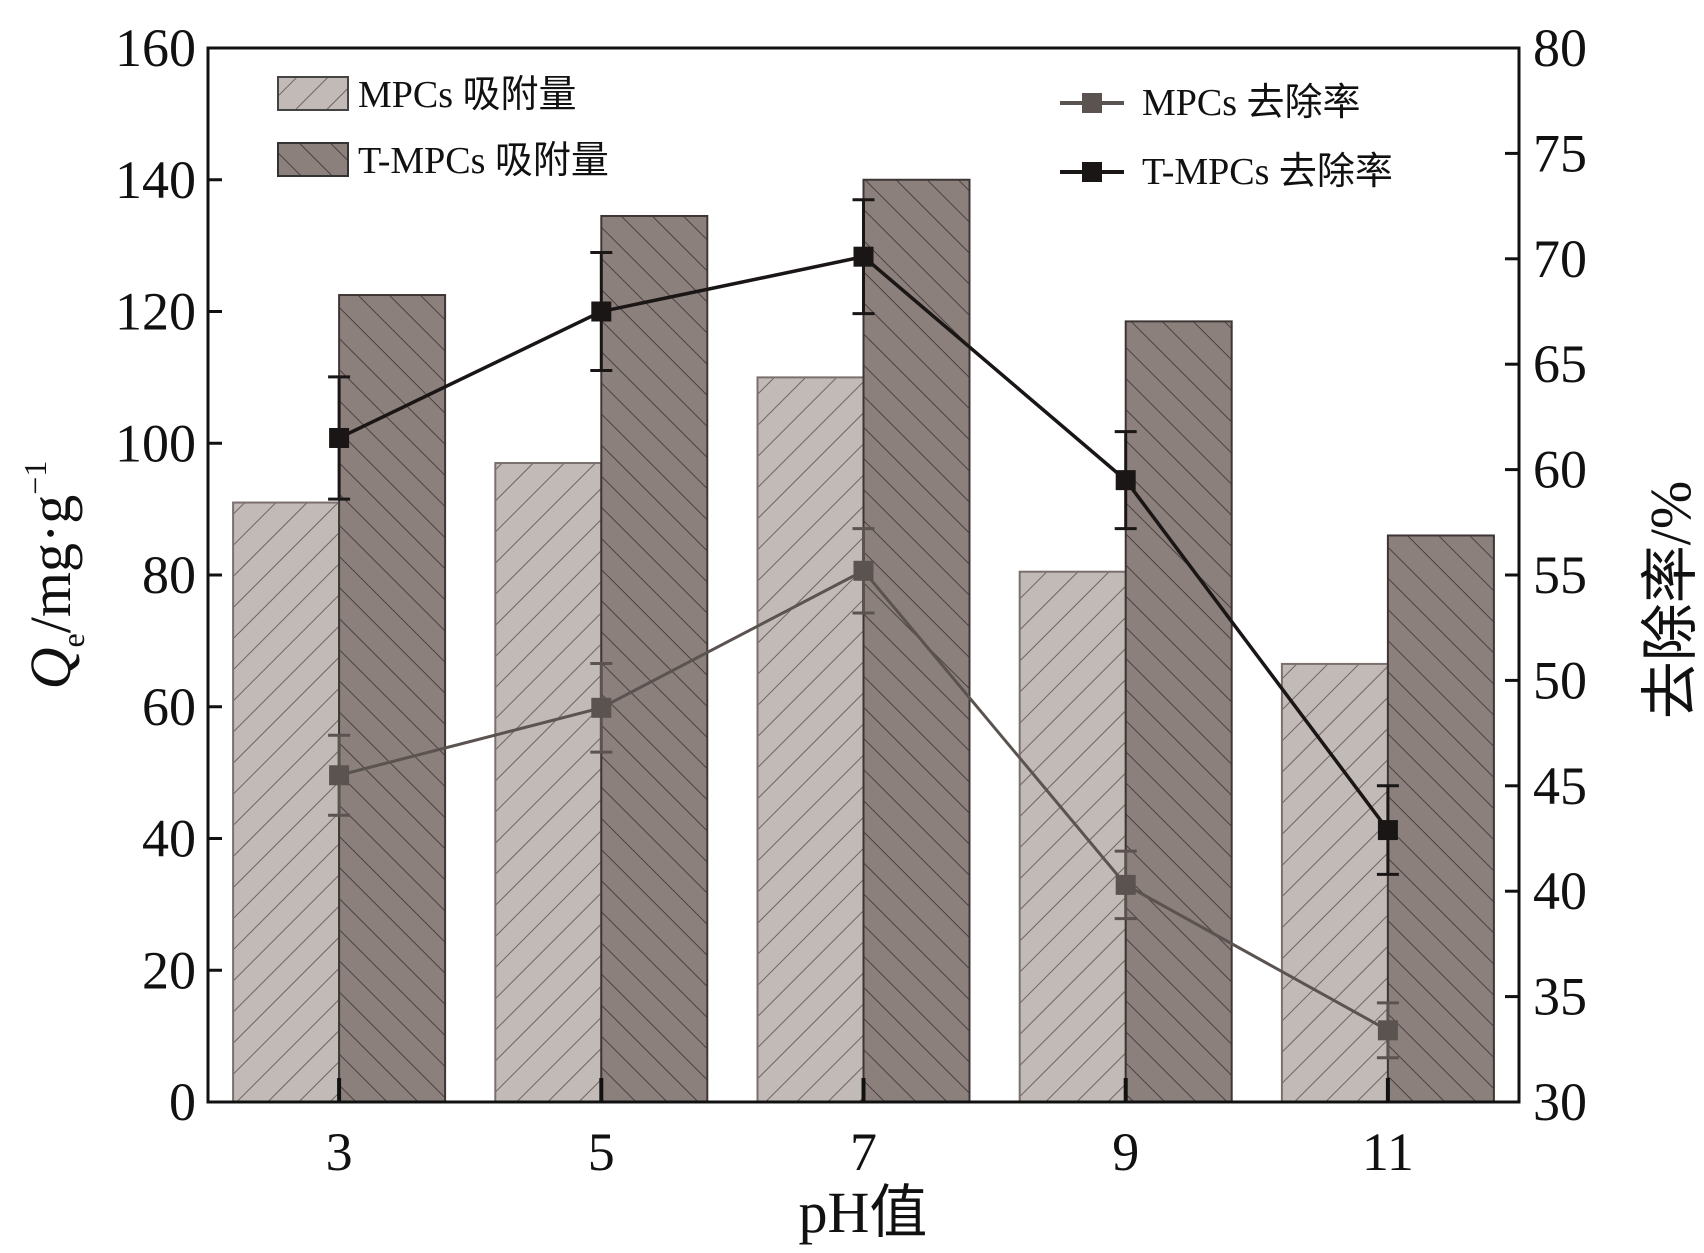 The image size is (1704, 1253). Describe the element at coordinates (1560, 470) in the screenshot. I see `right-tick-label-60: 60` at that location.